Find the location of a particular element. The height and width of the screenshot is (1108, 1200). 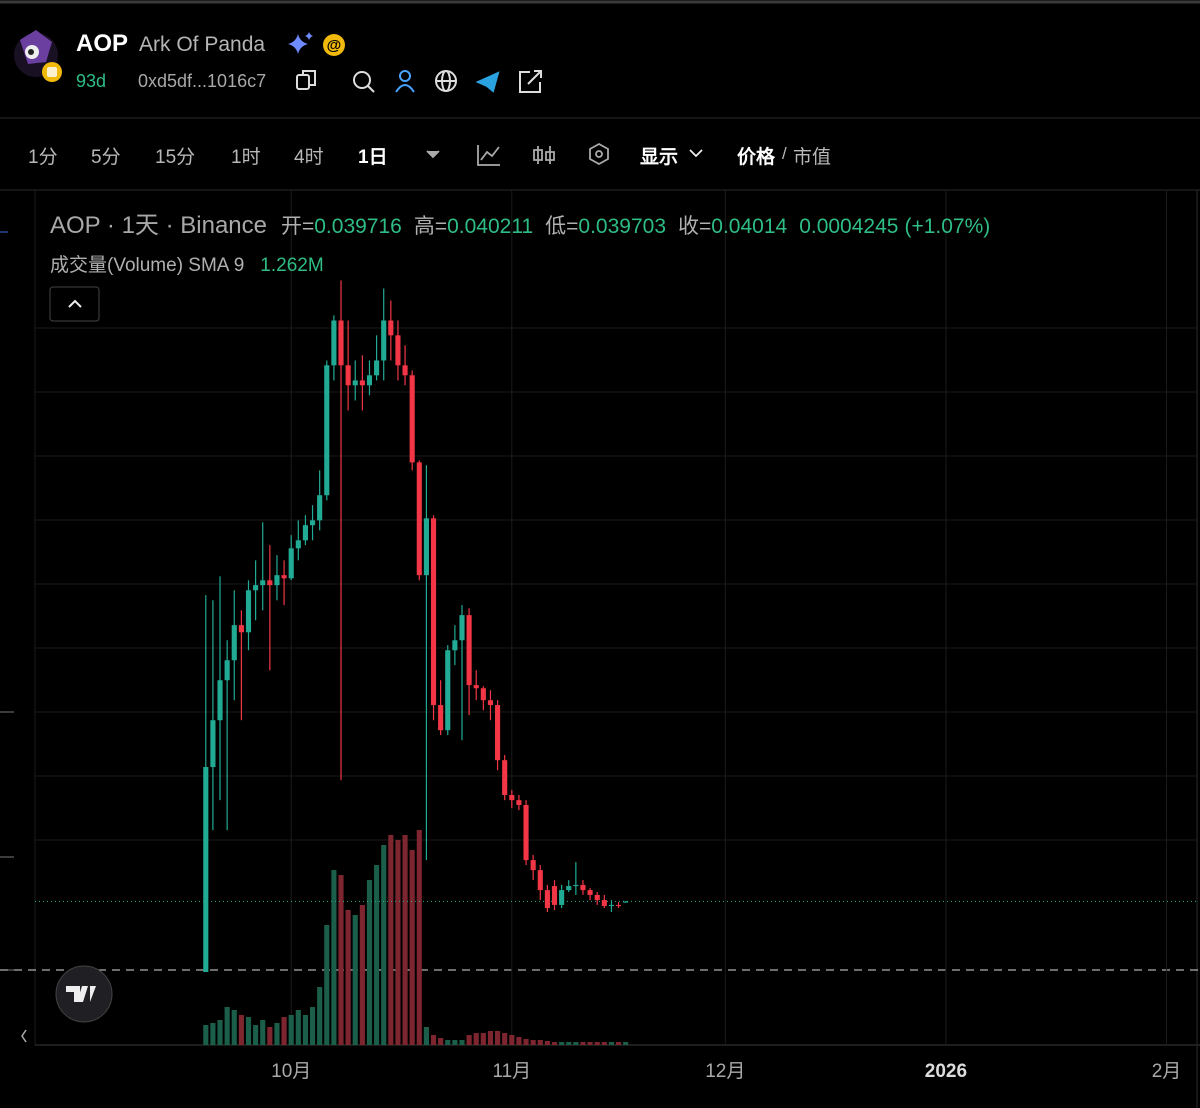

interval-dropdown is located at coordinates (433, 154).